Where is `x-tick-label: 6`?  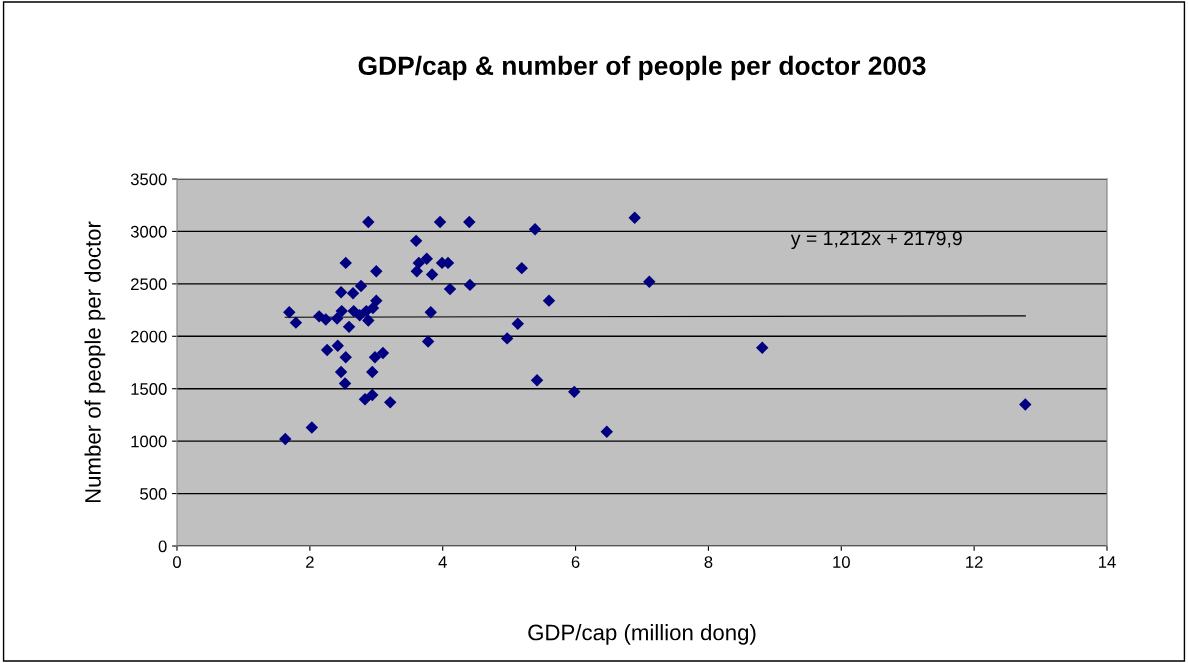 x-tick-label: 6 is located at coordinates (575, 562).